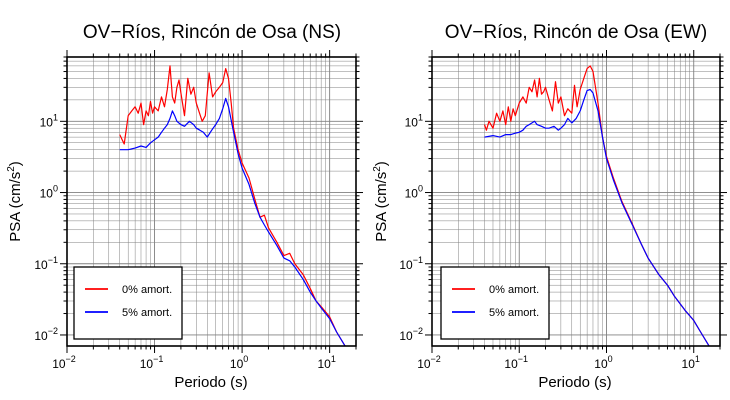 Image resolution: width=730 pixels, height=400 pixels. I want to click on chart-title: OV−Ríos, Rincón de Osa (NS), so click(212, 32).